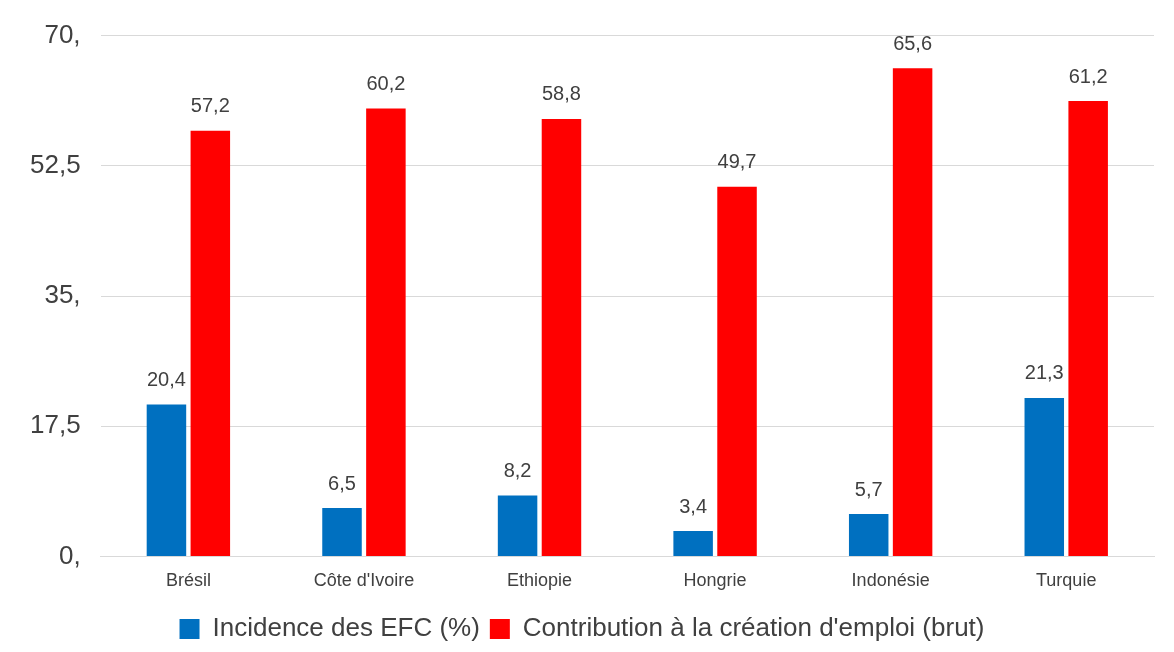  I want to click on legend-label: Incidence des EFC (%), so click(346, 627).